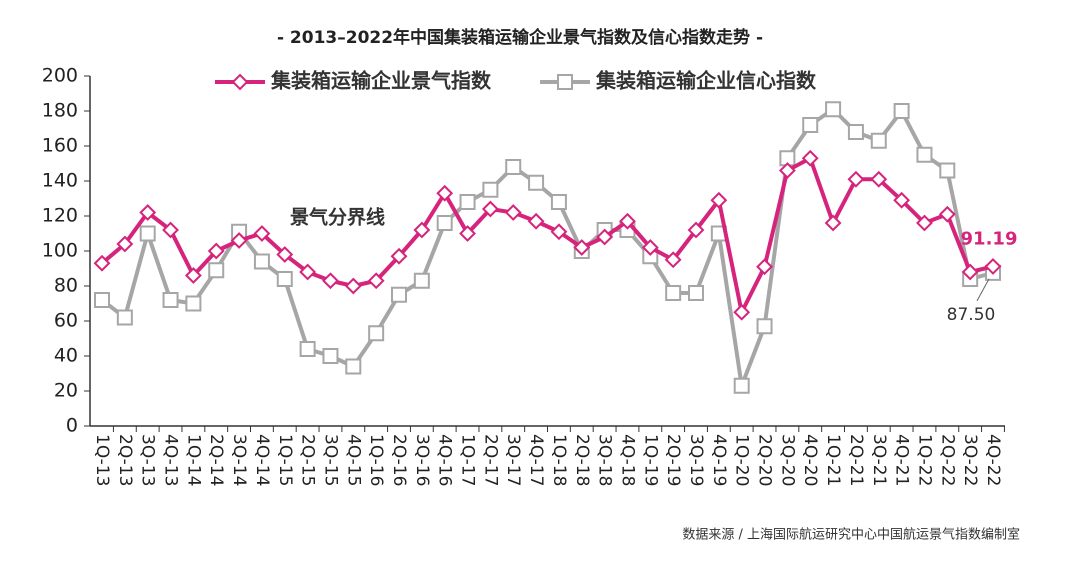 Image resolution: width=1080 pixels, height=565 pixels. Describe the element at coordinates (513, 460) in the screenshot. I see `x-tick-label: 3Q-17` at that location.